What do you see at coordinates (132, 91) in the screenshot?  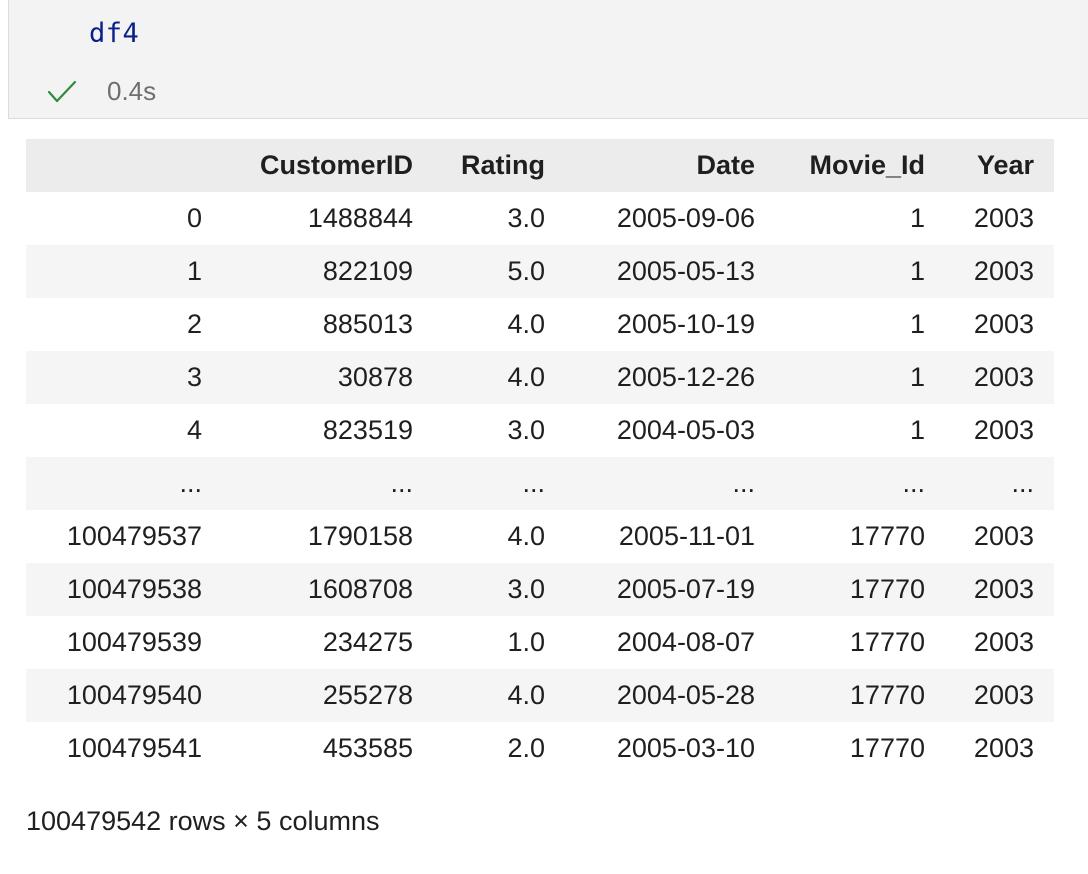 I see `execution-time: 0.4s` at bounding box center [132, 91].